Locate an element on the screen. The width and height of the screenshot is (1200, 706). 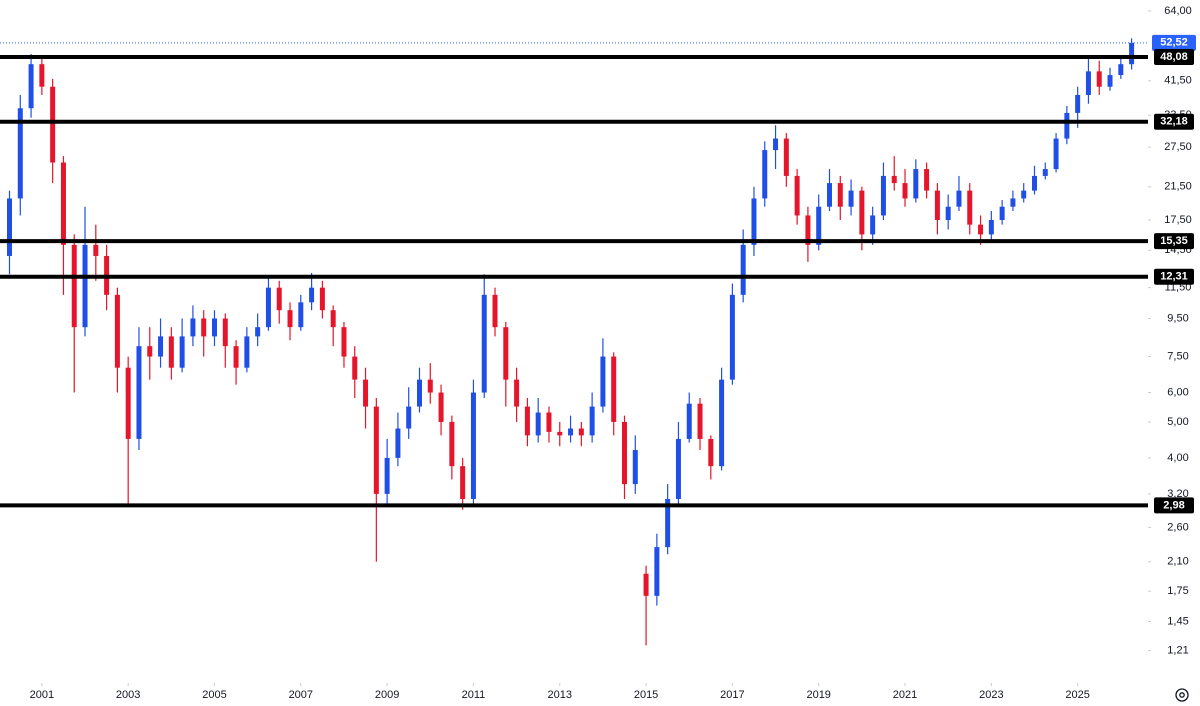
last-price-label: 52,52 is located at coordinates (1174, 43).